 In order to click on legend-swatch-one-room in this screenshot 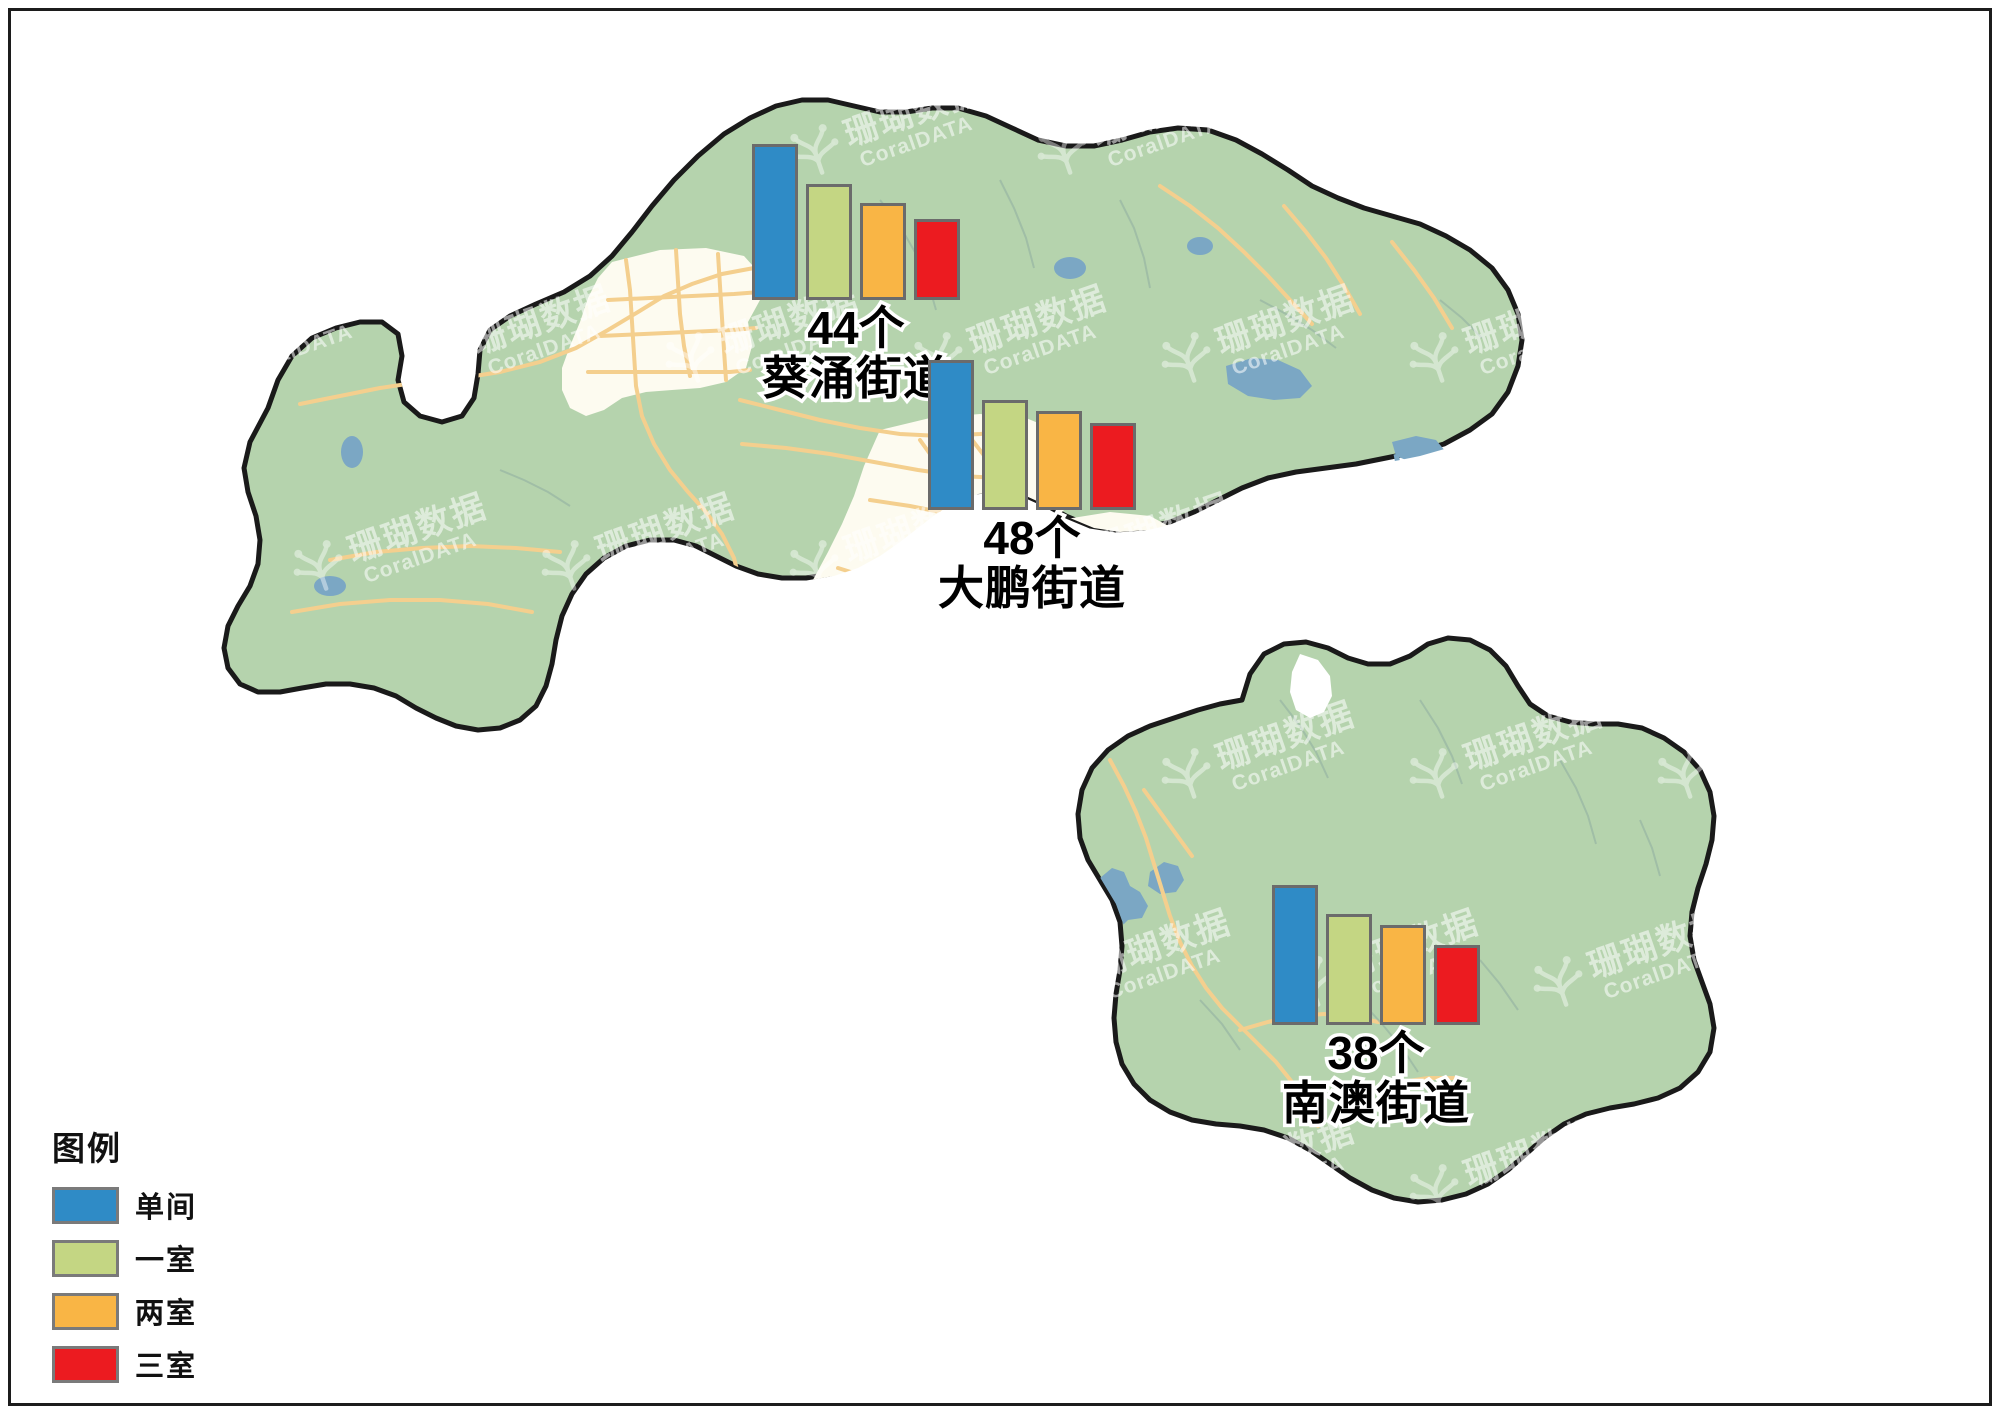, I will do `click(85, 1258)`.